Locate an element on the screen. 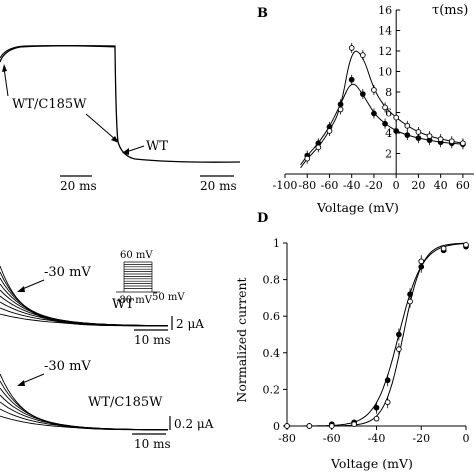 The image size is (474, 474). panel-letter-b: B is located at coordinates (262, 13).